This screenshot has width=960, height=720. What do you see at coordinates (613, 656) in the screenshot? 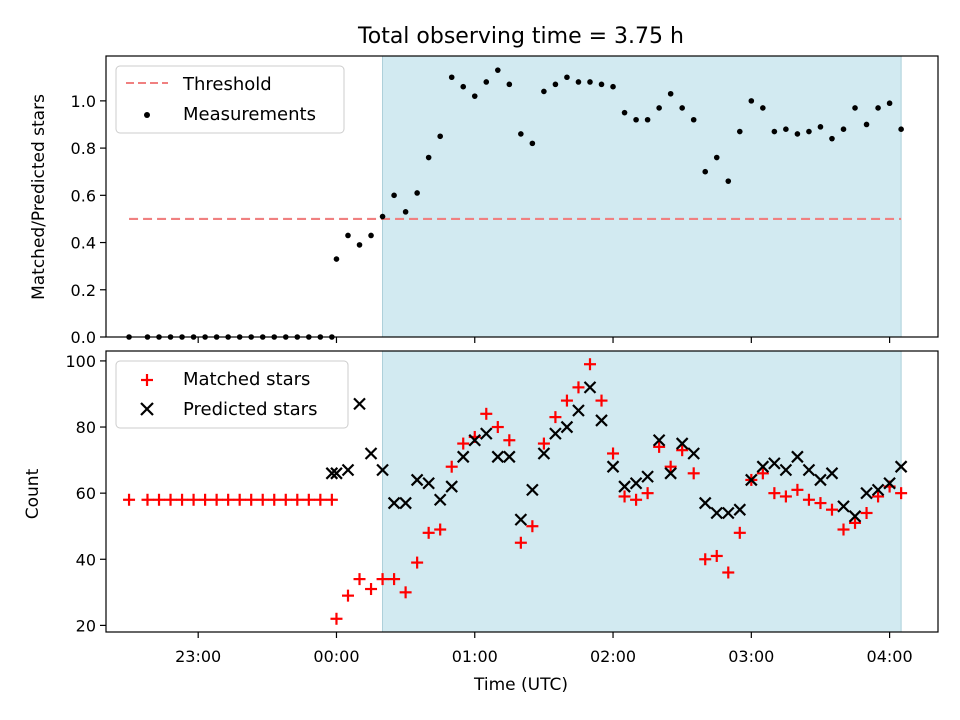
I see `x-tick-label: 02:00` at bounding box center [613, 656].